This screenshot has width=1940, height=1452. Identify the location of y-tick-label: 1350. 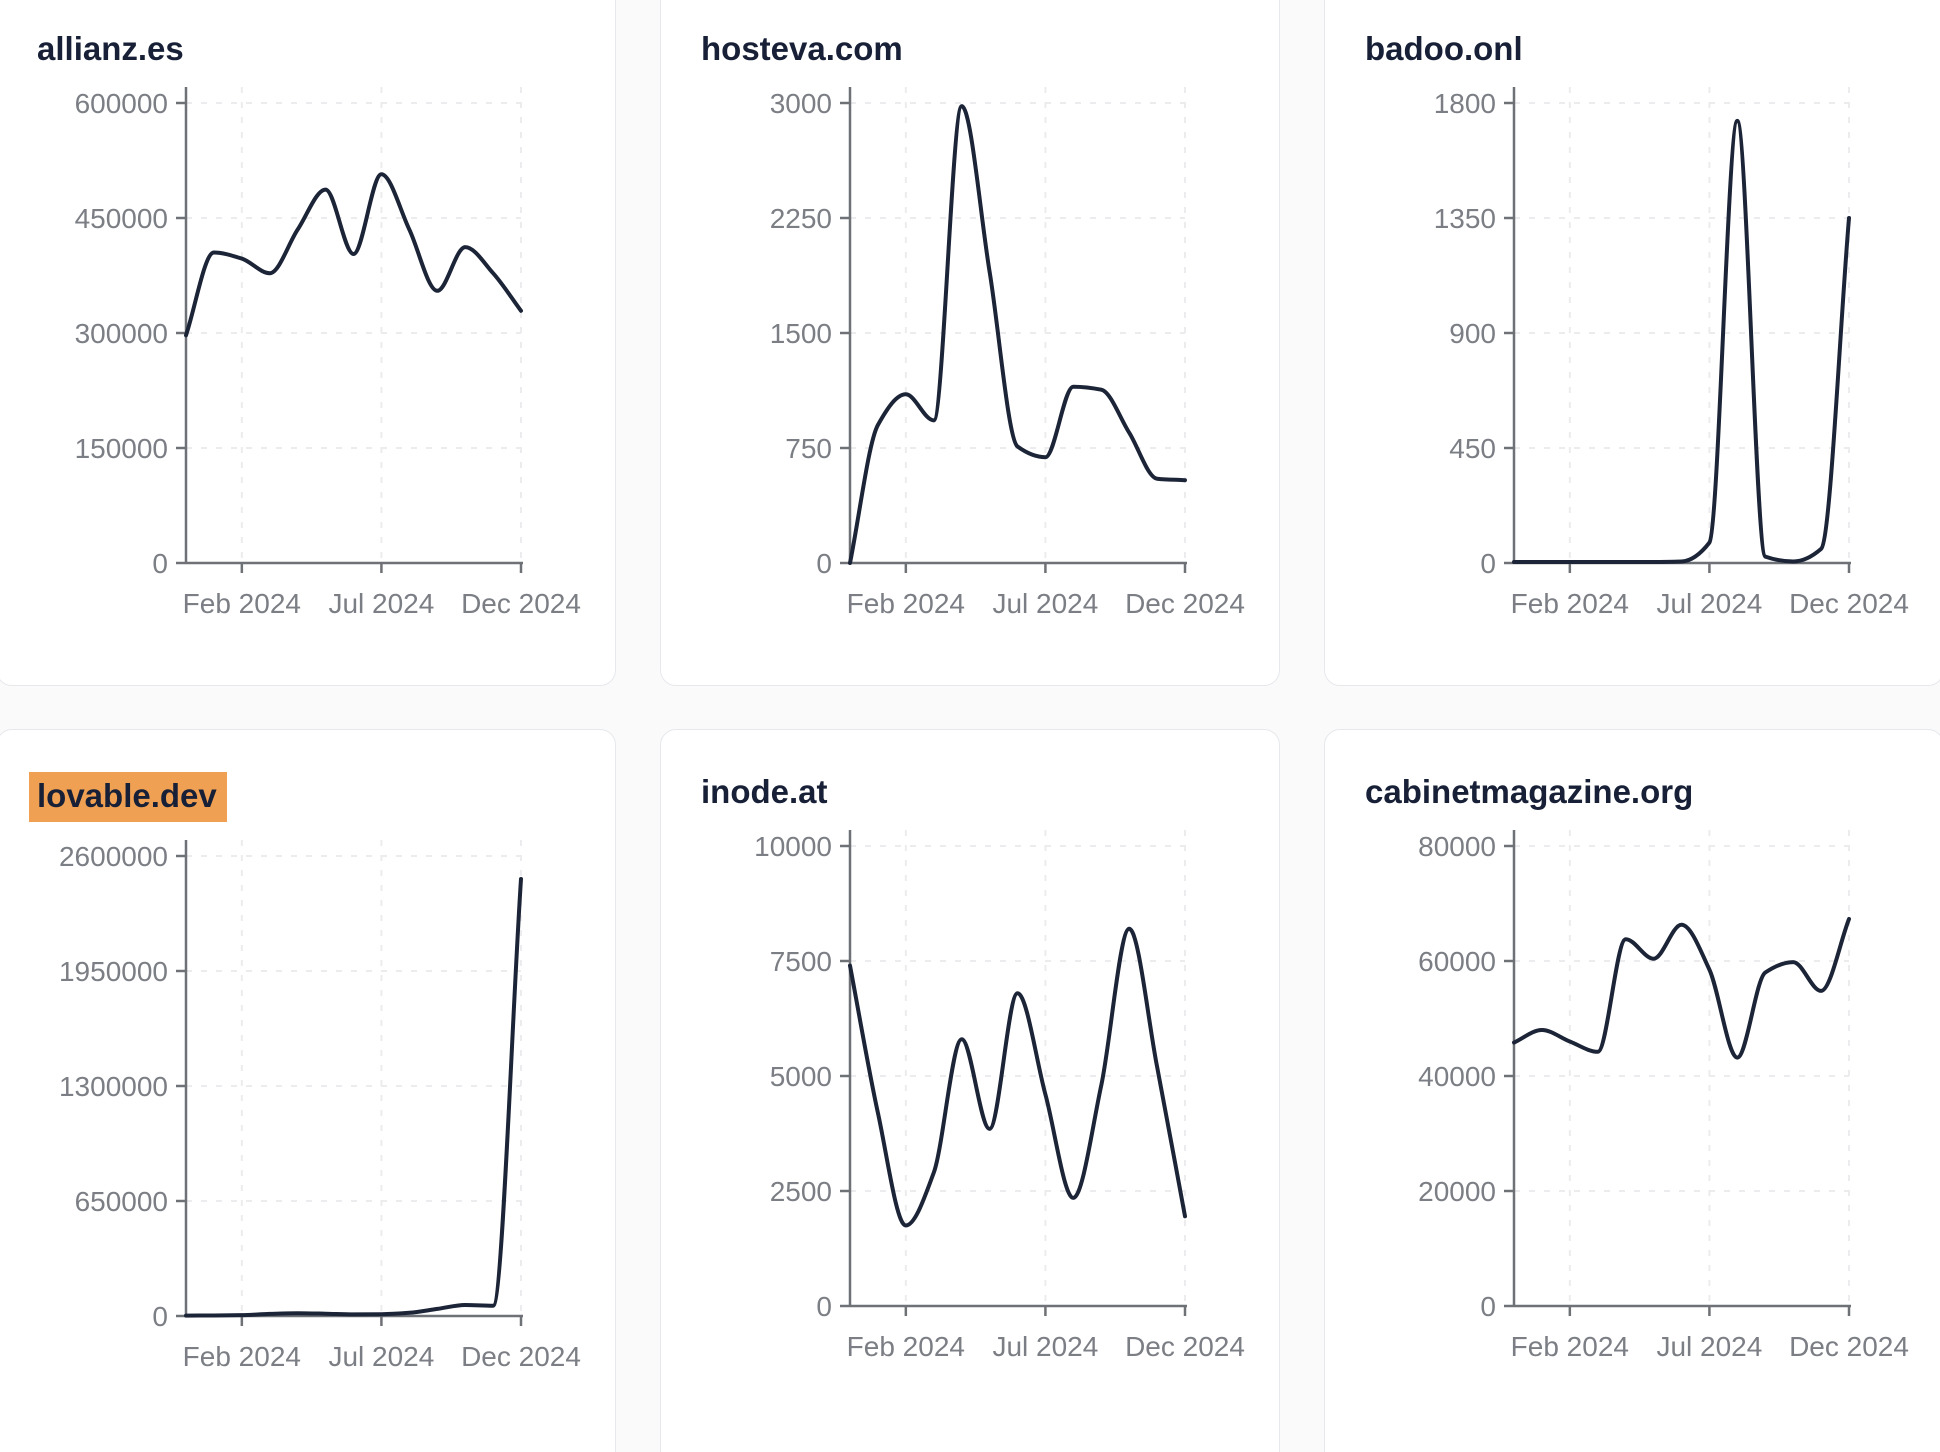
(1465, 217).